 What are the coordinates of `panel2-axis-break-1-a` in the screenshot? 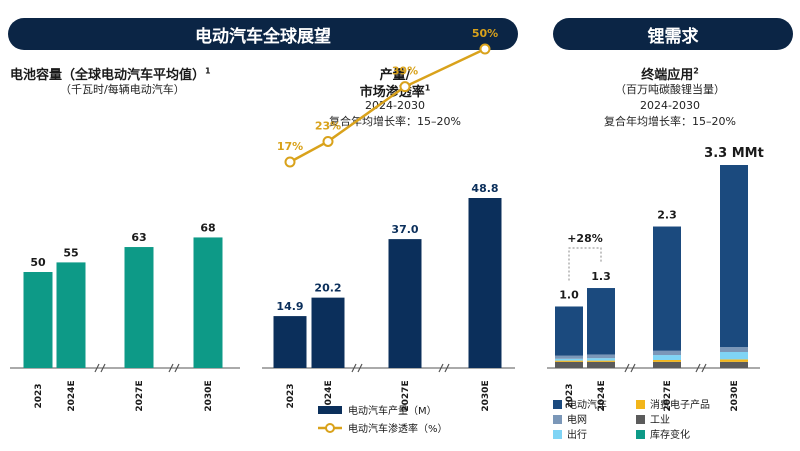 It's located at (354, 368).